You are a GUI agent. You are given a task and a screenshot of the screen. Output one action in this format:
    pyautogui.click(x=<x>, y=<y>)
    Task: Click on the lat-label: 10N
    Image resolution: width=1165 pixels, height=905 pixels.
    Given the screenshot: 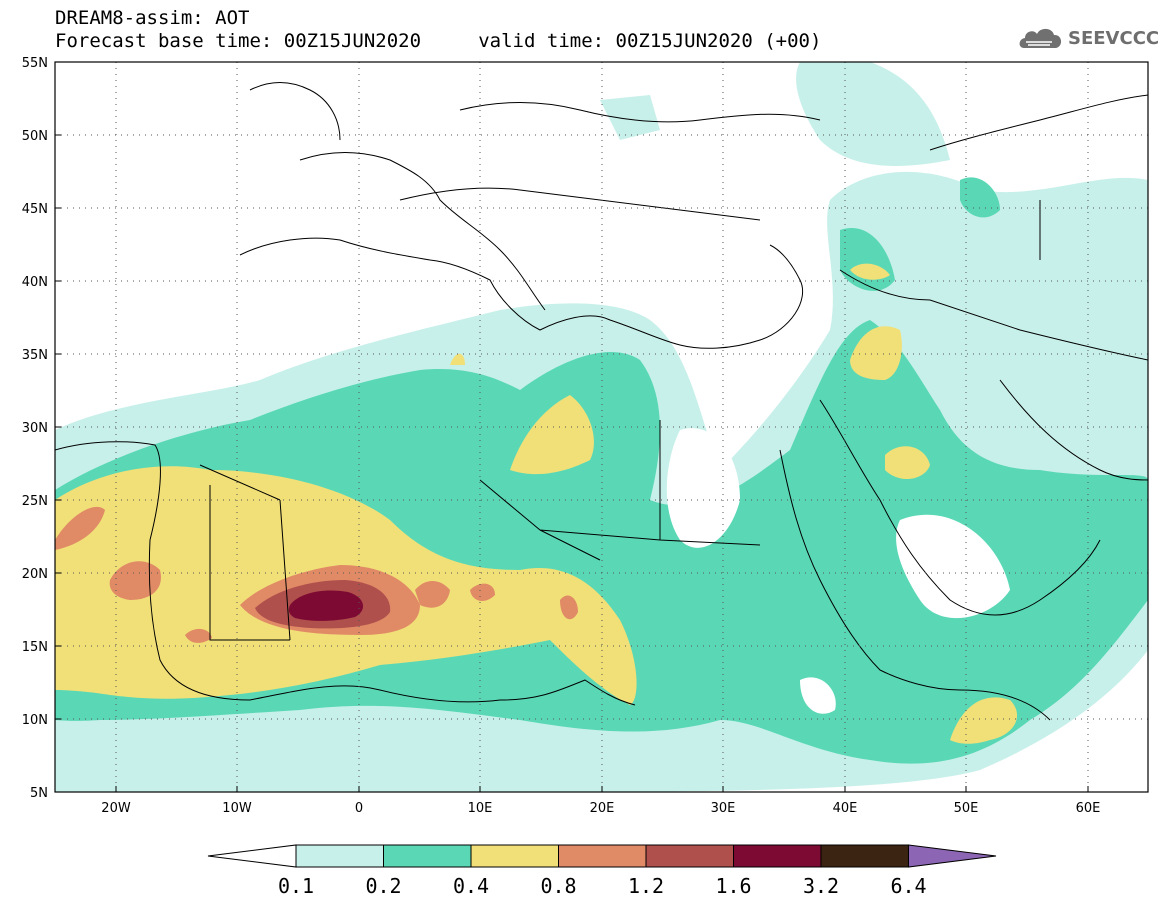 What is the action you would take?
    pyautogui.click(x=35, y=720)
    